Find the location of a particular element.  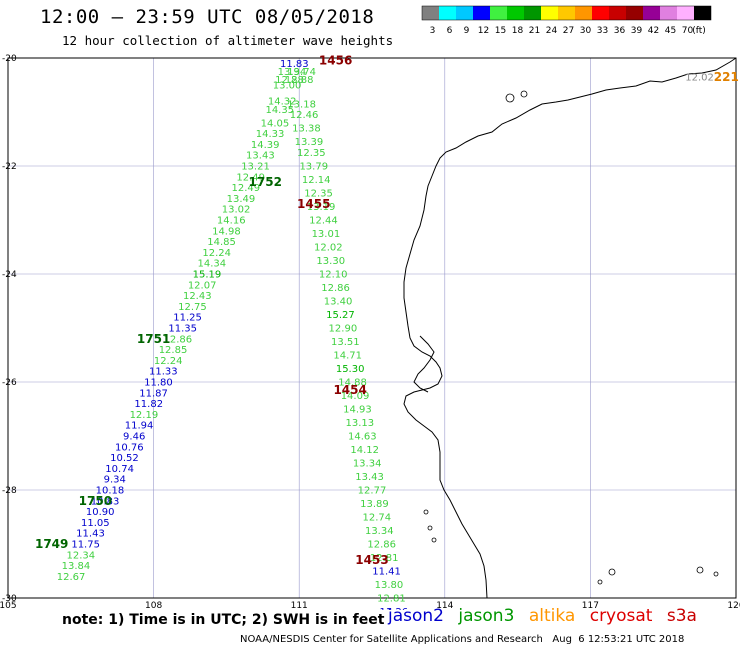

lat-tick-label: -22 is located at coordinates (9, 167).